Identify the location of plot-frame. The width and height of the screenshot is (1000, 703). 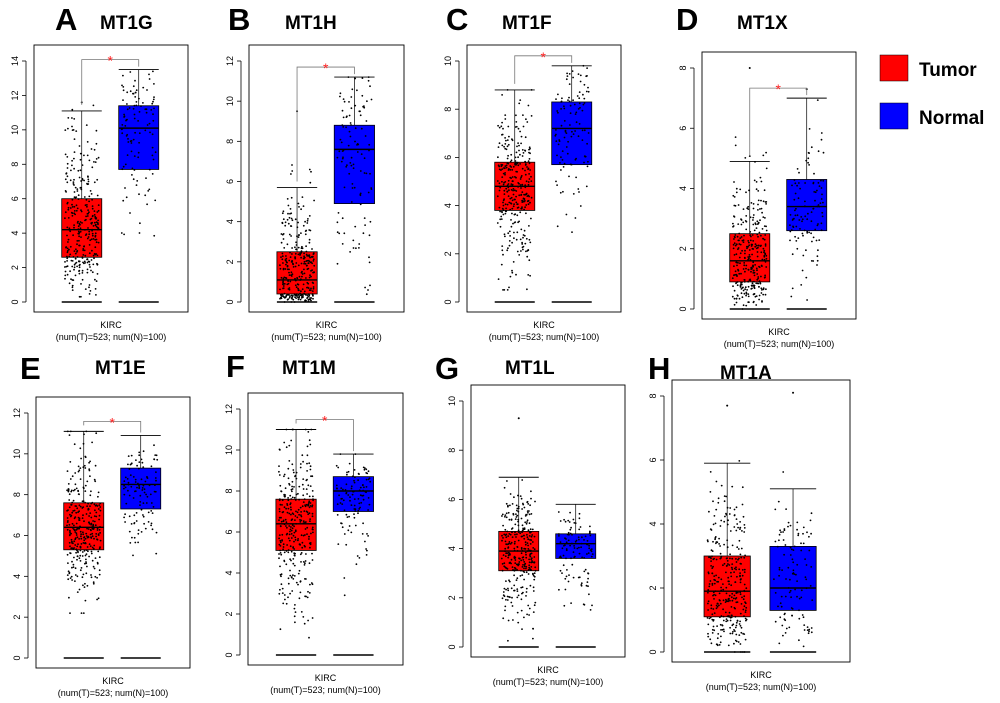
(544, 178).